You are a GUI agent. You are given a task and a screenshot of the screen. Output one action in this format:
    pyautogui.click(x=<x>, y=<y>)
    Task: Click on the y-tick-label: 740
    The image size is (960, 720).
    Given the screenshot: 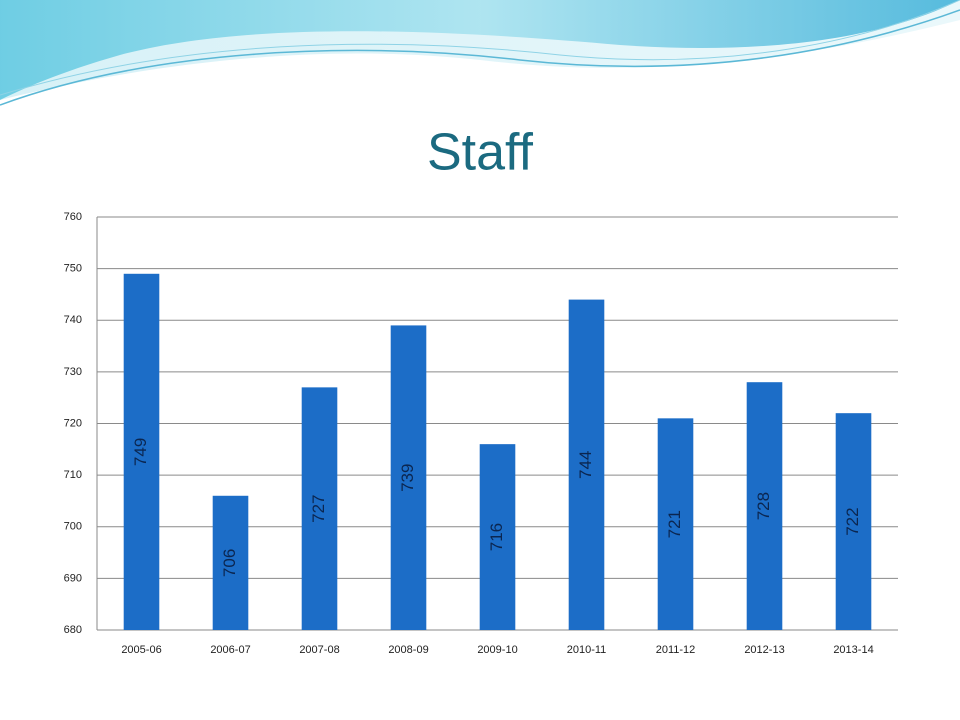 What is the action you would take?
    pyautogui.click(x=73, y=320)
    